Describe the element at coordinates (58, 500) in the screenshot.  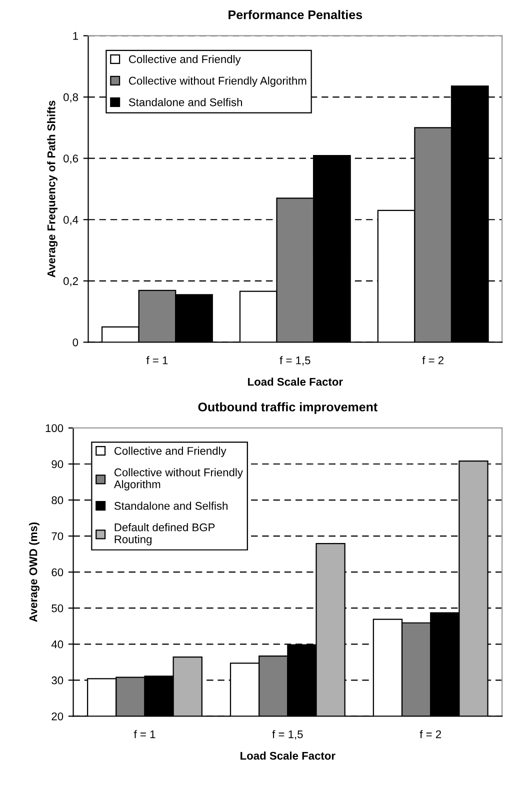
I see `y-tick-label: 80` at that location.